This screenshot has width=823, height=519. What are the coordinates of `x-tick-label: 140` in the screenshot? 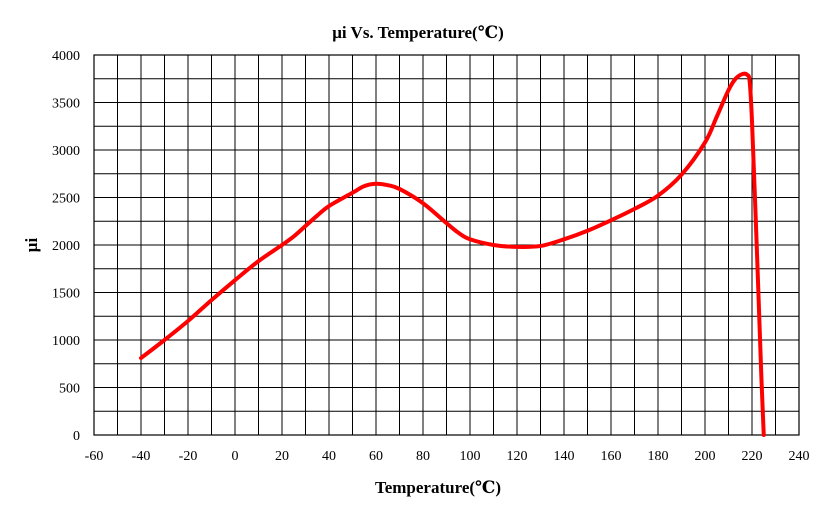 It's located at (564, 456).